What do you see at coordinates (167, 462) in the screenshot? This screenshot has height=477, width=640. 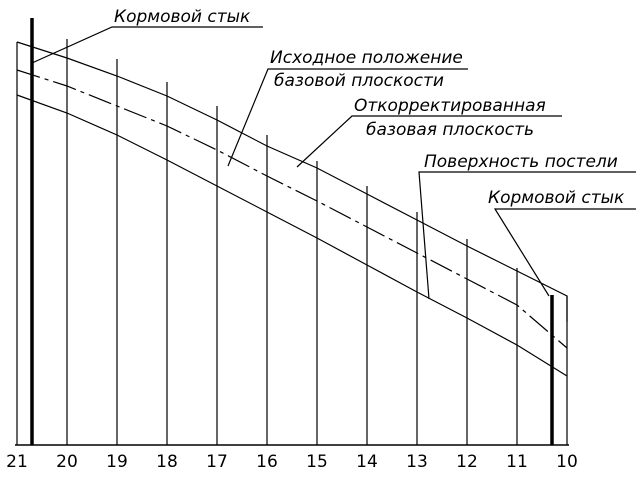 I see `frame-number: 18` at bounding box center [167, 462].